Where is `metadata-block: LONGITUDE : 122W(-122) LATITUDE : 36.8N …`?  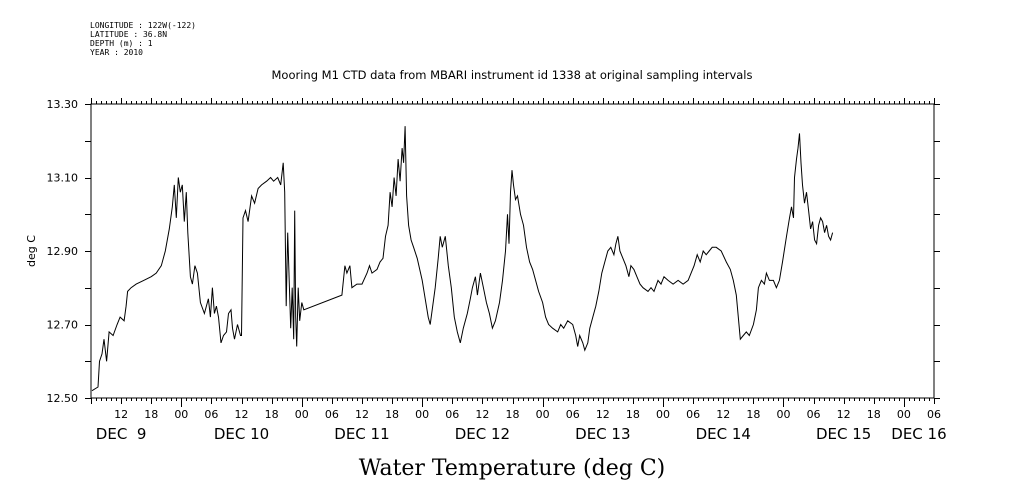 metadata-block: LONGITUDE : 122W(-122) LATITUDE : 36.8N … is located at coordinates (143, 39).